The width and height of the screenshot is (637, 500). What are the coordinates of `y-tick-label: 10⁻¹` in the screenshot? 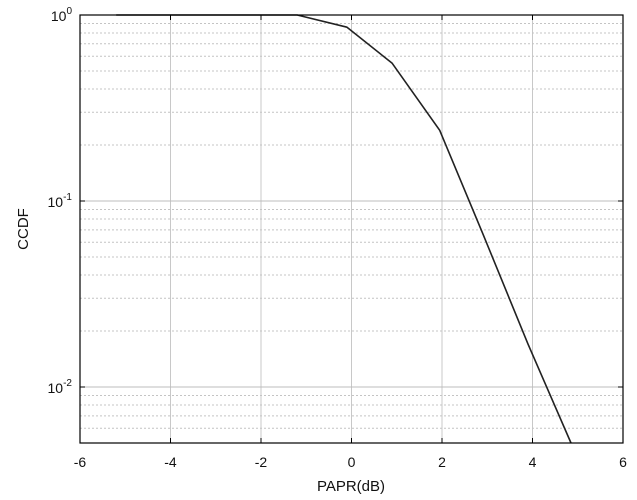 It's located at (60, 201).